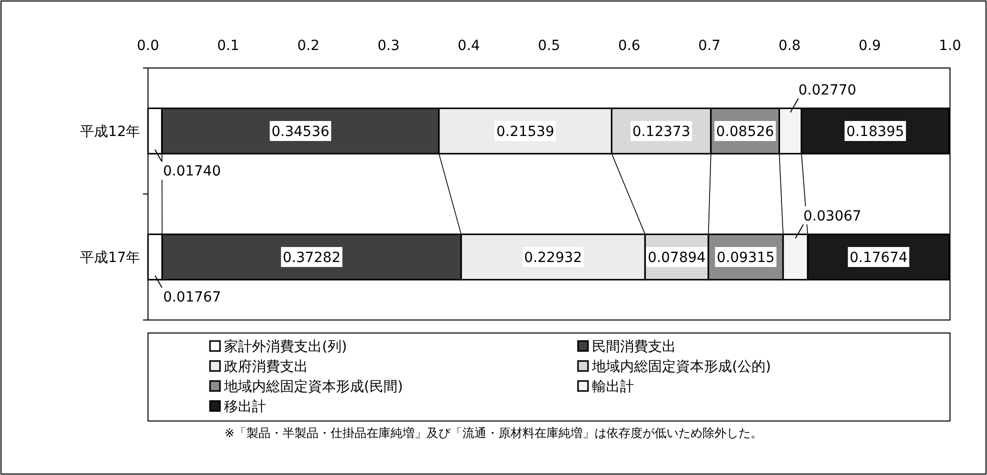  What do you see at coordinates (789, 46) in the screenshot?
I see `x-tick-label: 0.8` at bounding box center [789, 46].